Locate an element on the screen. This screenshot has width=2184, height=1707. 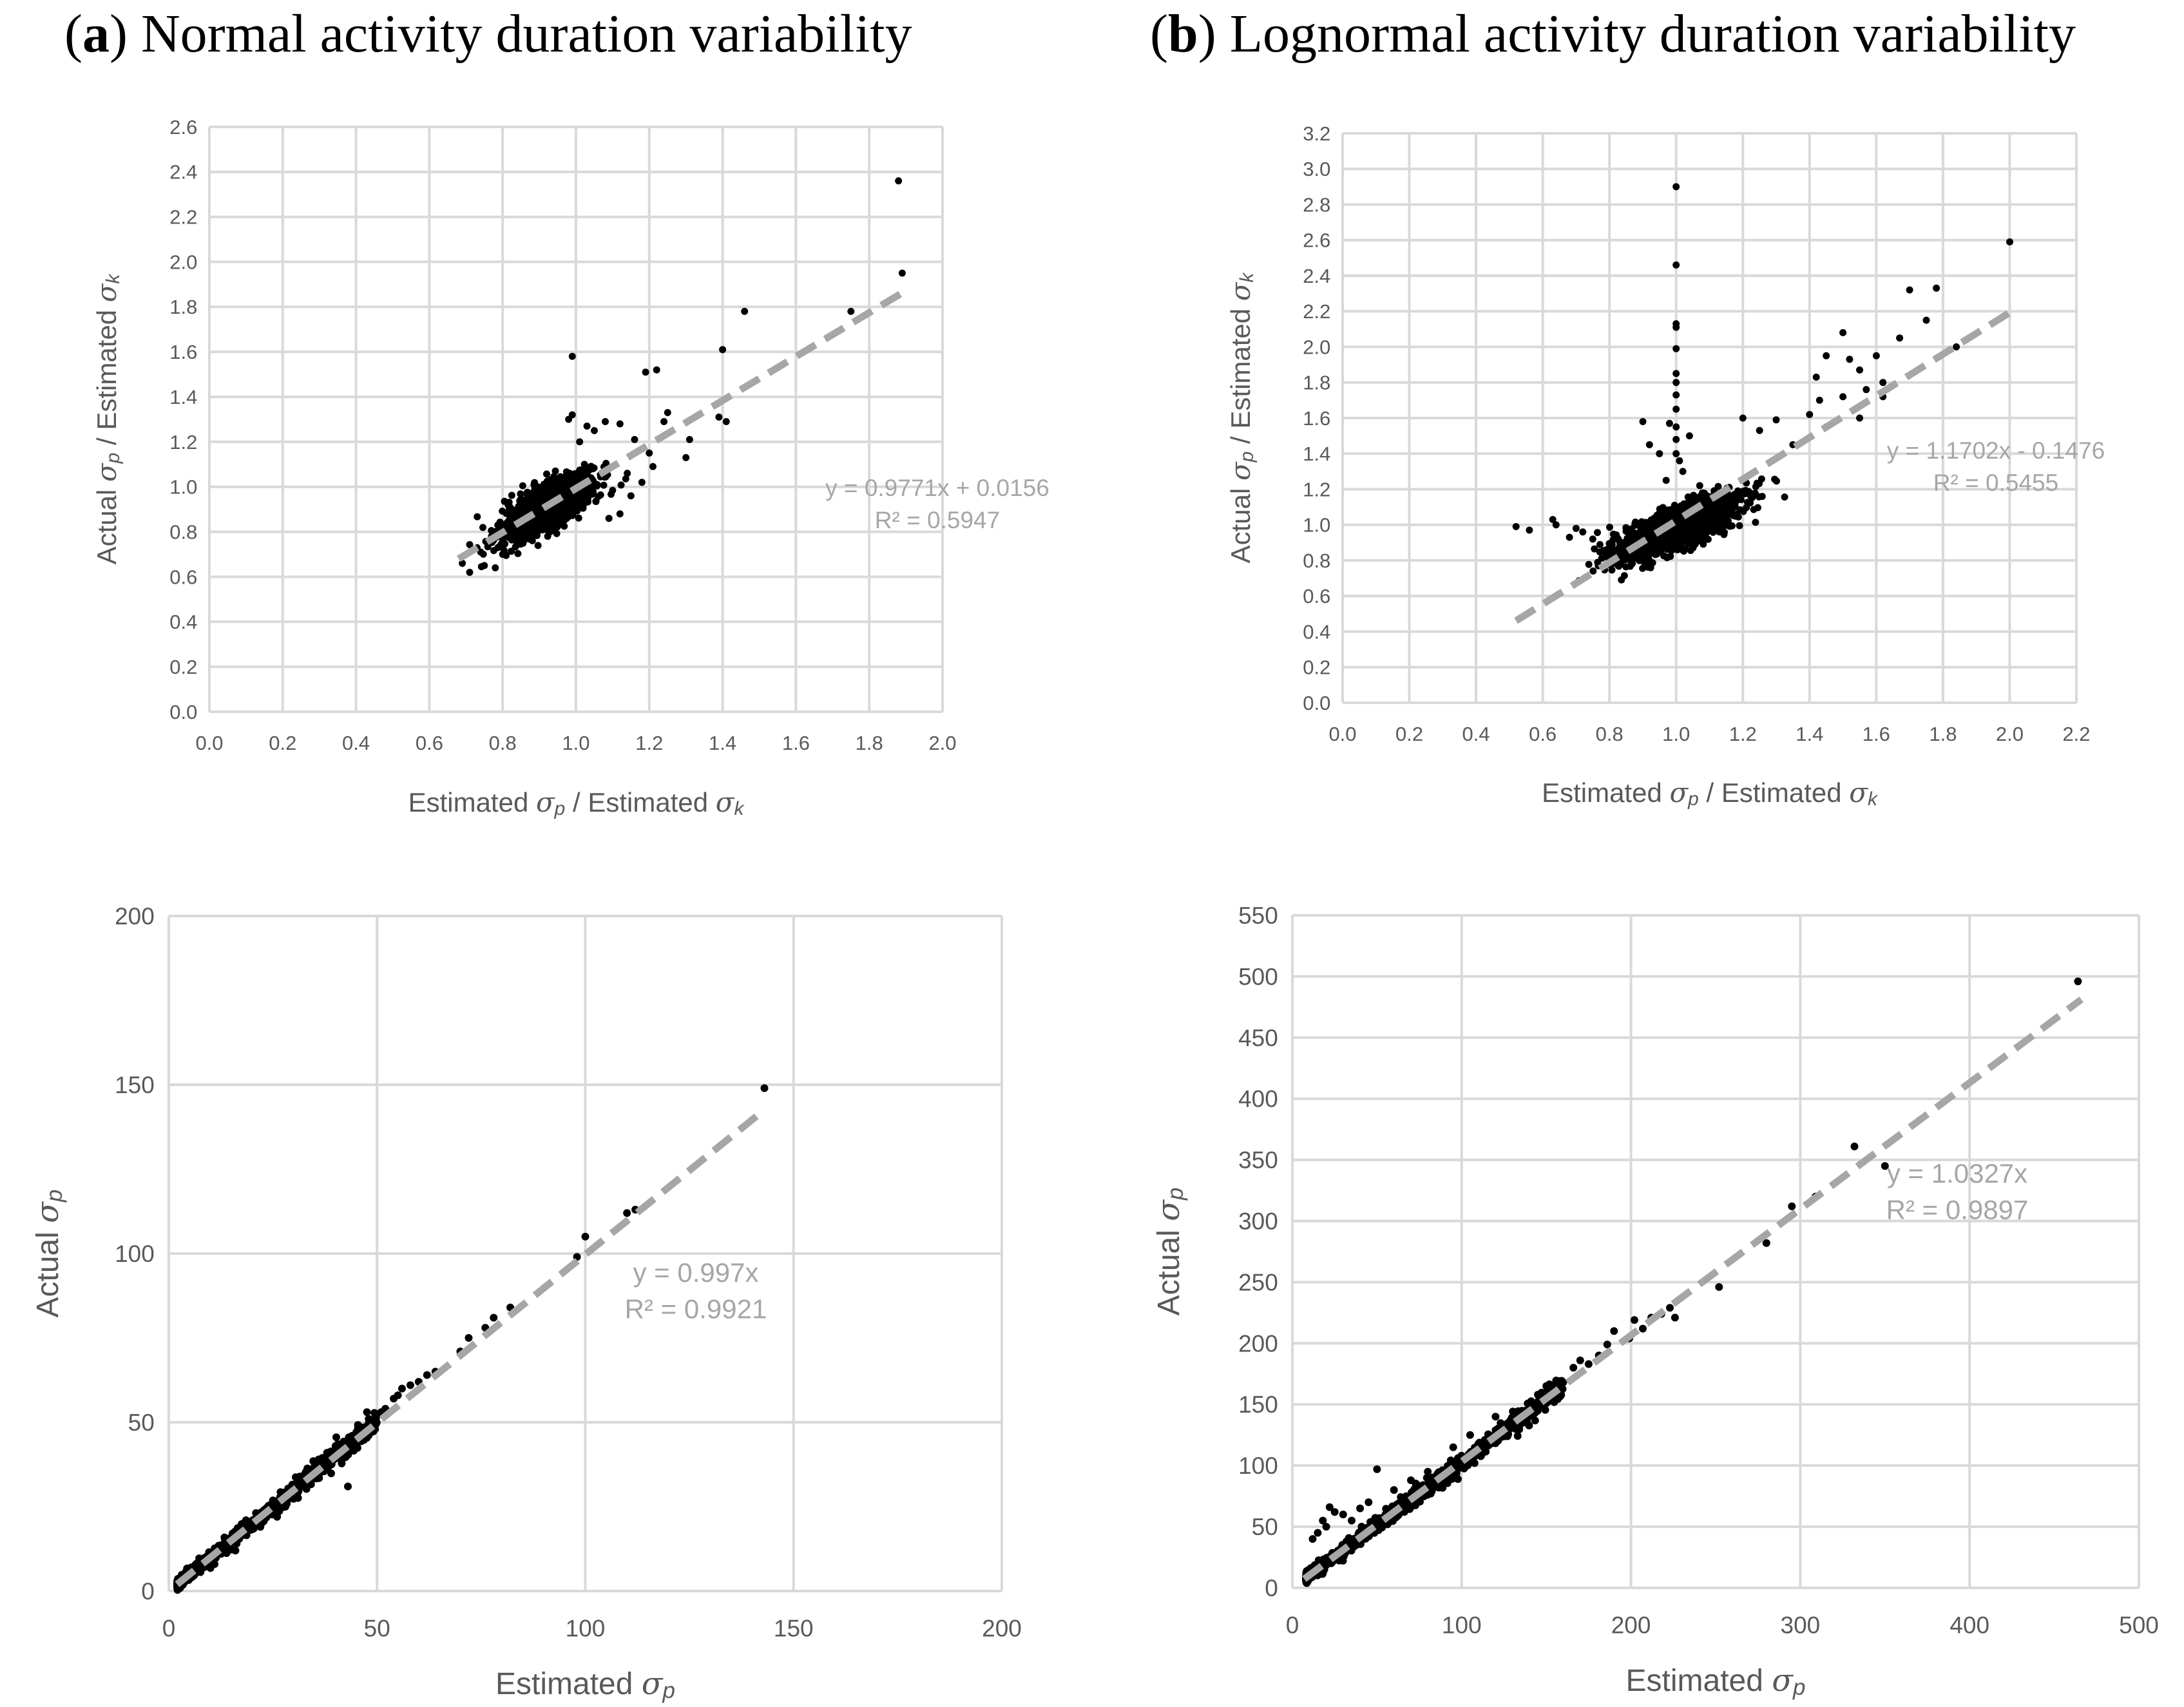
y-tick-label: 0.6 is located at coordinates (183, 577).